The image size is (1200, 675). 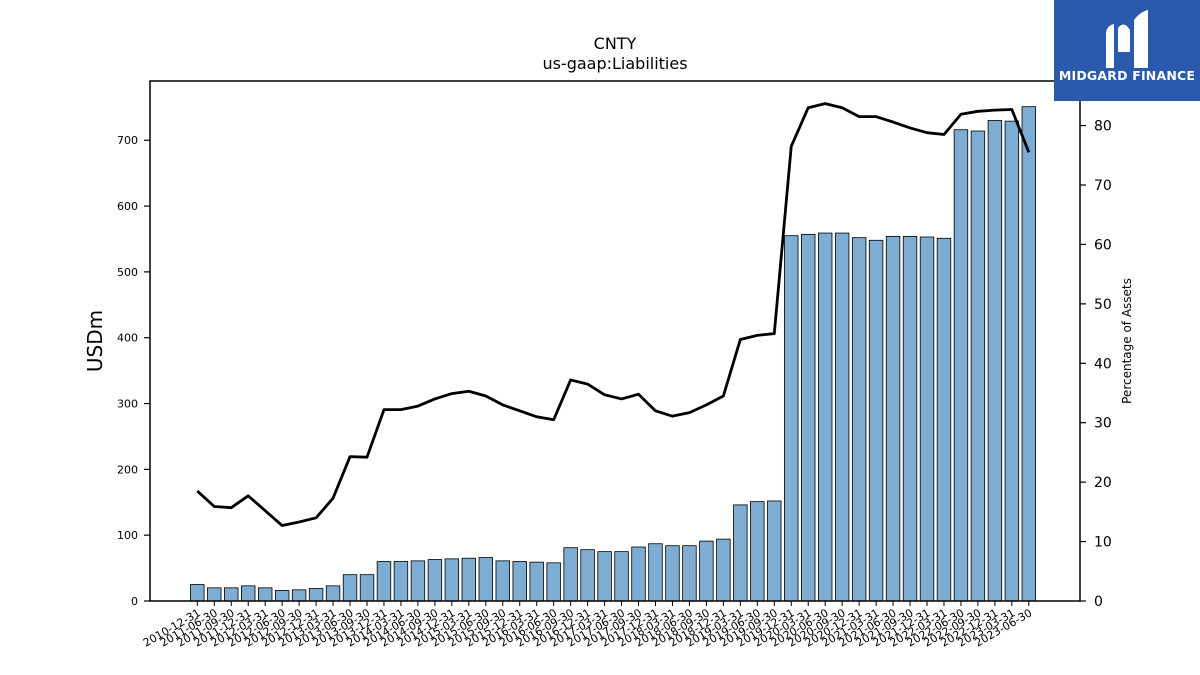 I want to click on y-tick-label: 300, so click(x=127, y=404).